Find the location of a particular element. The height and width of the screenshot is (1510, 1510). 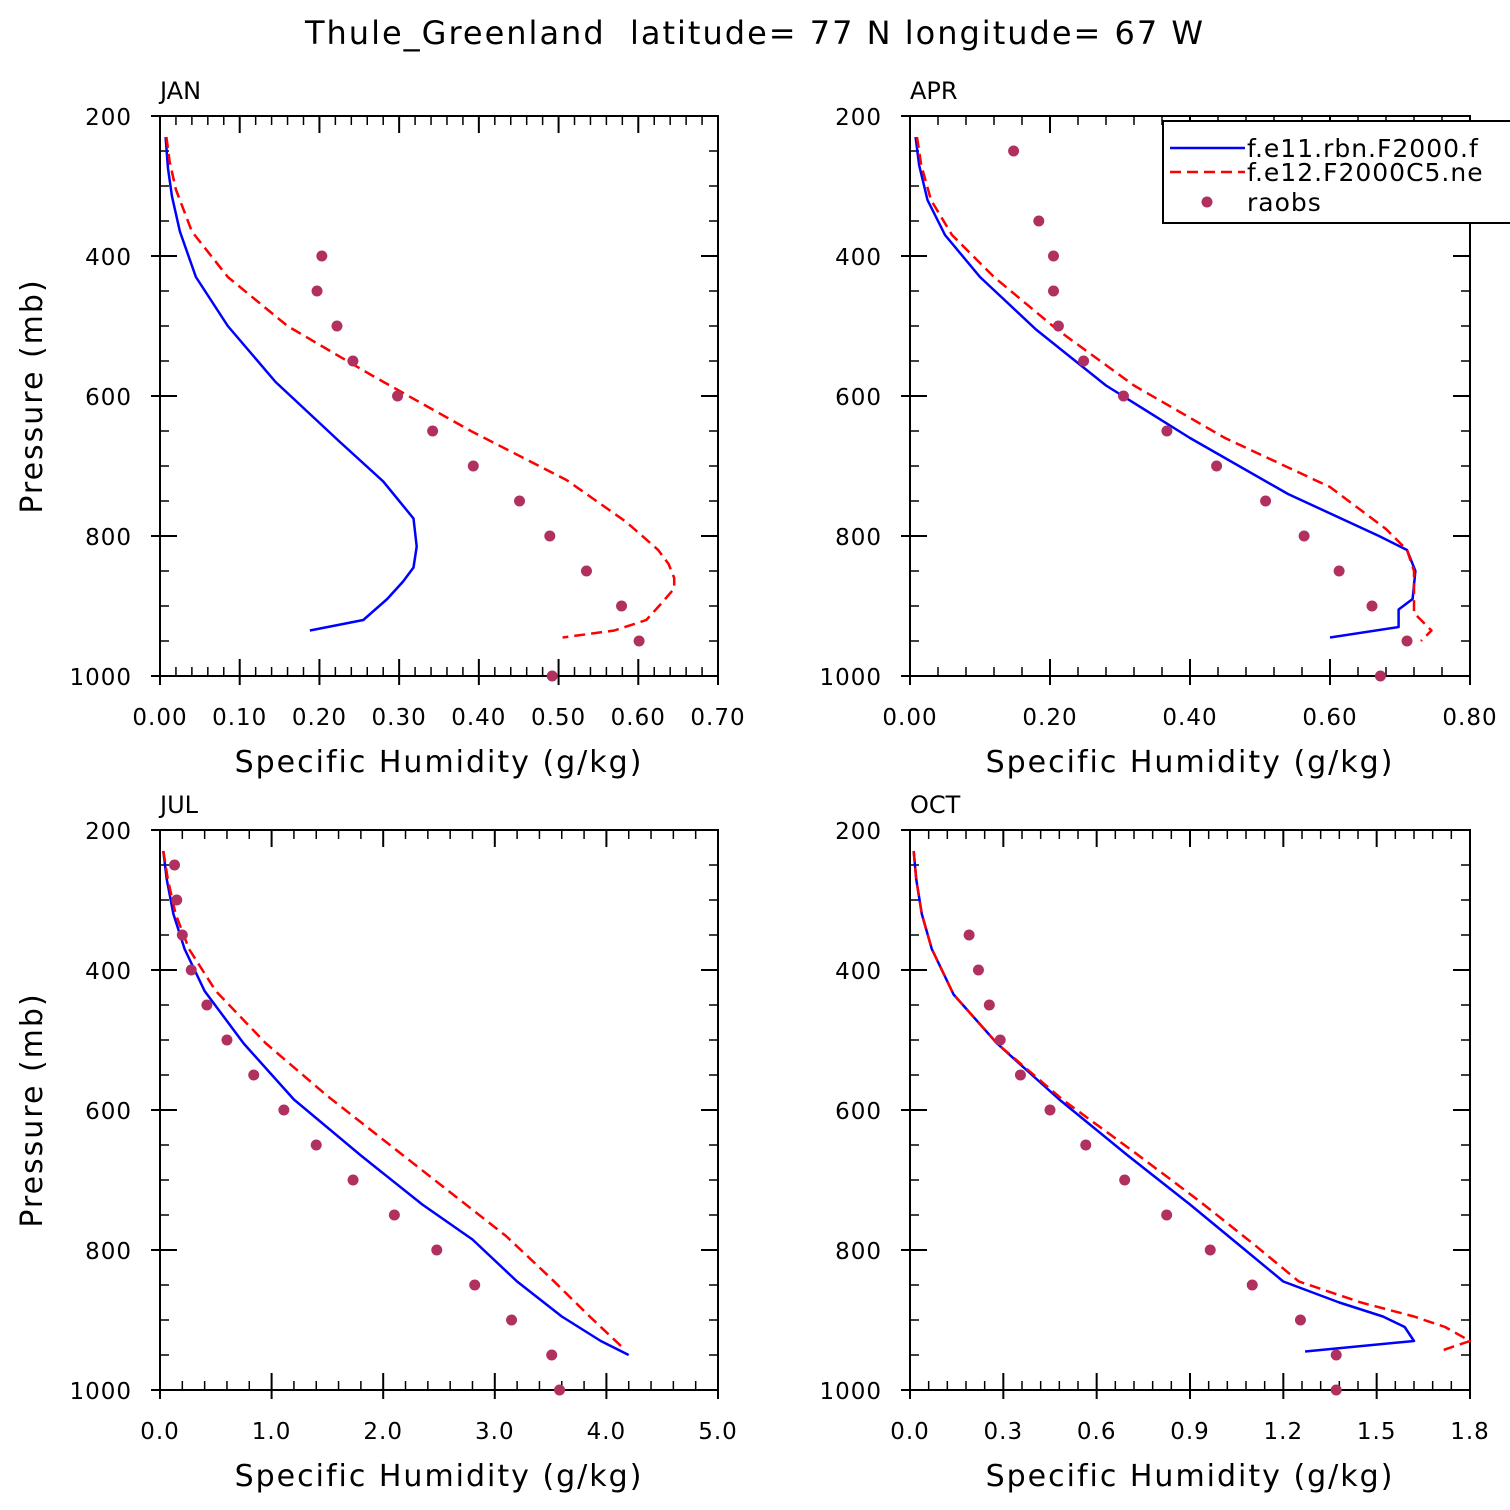

legend-item: f.e11.rbn.F2000.f is located at coordinates (1324, 148).